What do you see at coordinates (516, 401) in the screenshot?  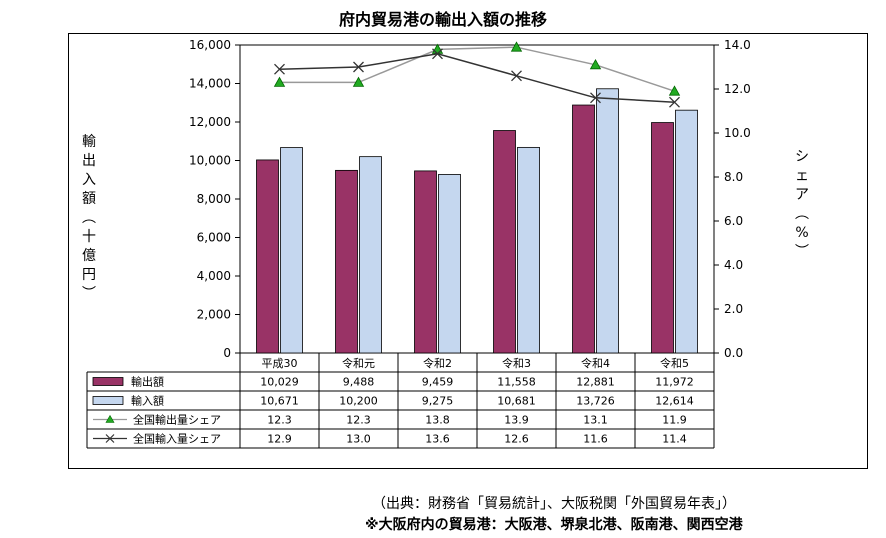 I see `table-cell-value: 10,681` at bounding box center [516, 401].